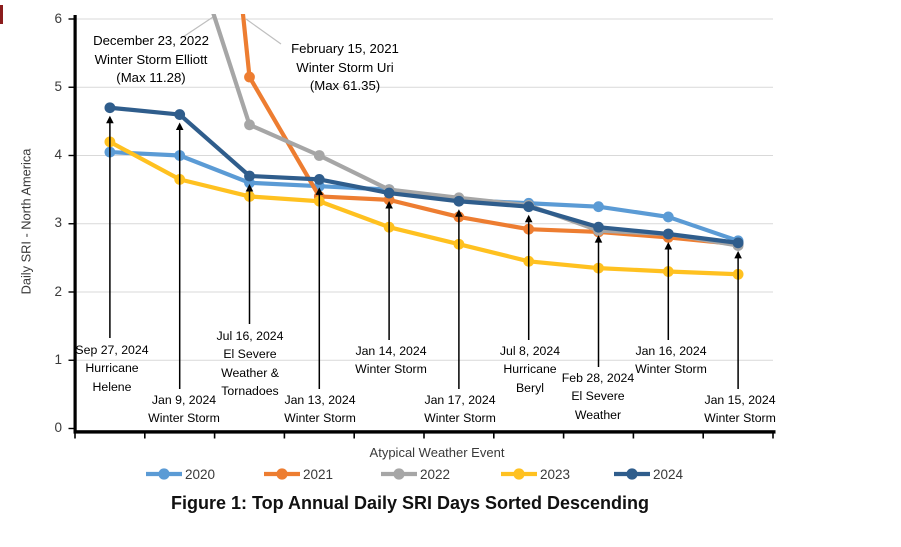  I want to click on legend-item-2022: 2022, so click(415, 474).